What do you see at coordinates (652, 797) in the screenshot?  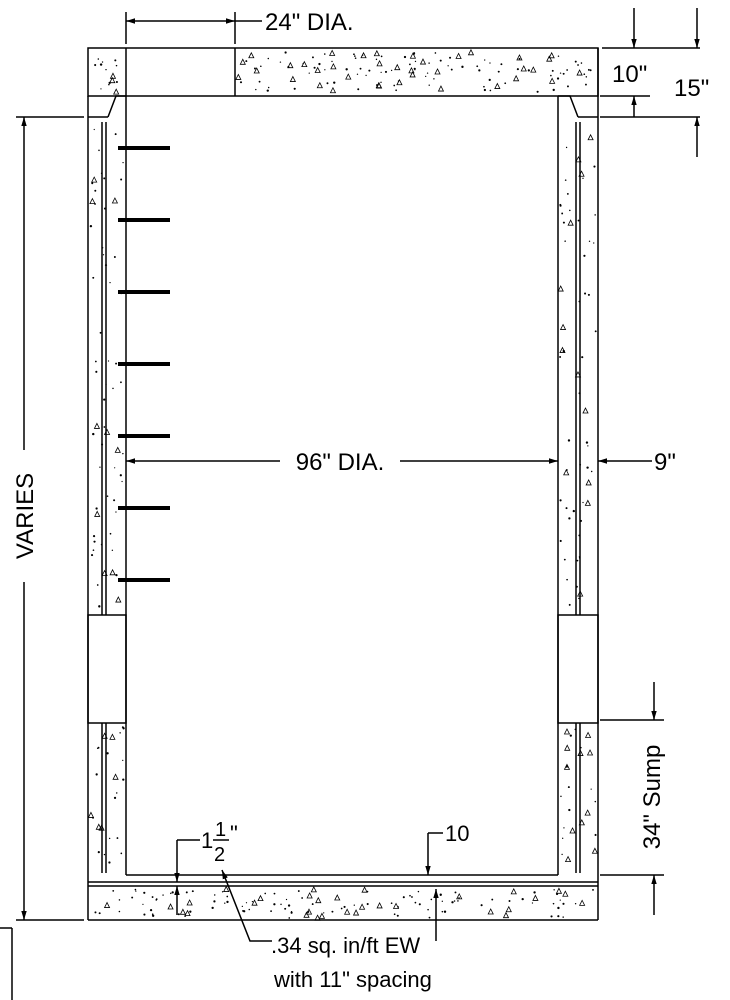 I see `sump-label: 34" Sump` at bounding box center [652, 797].